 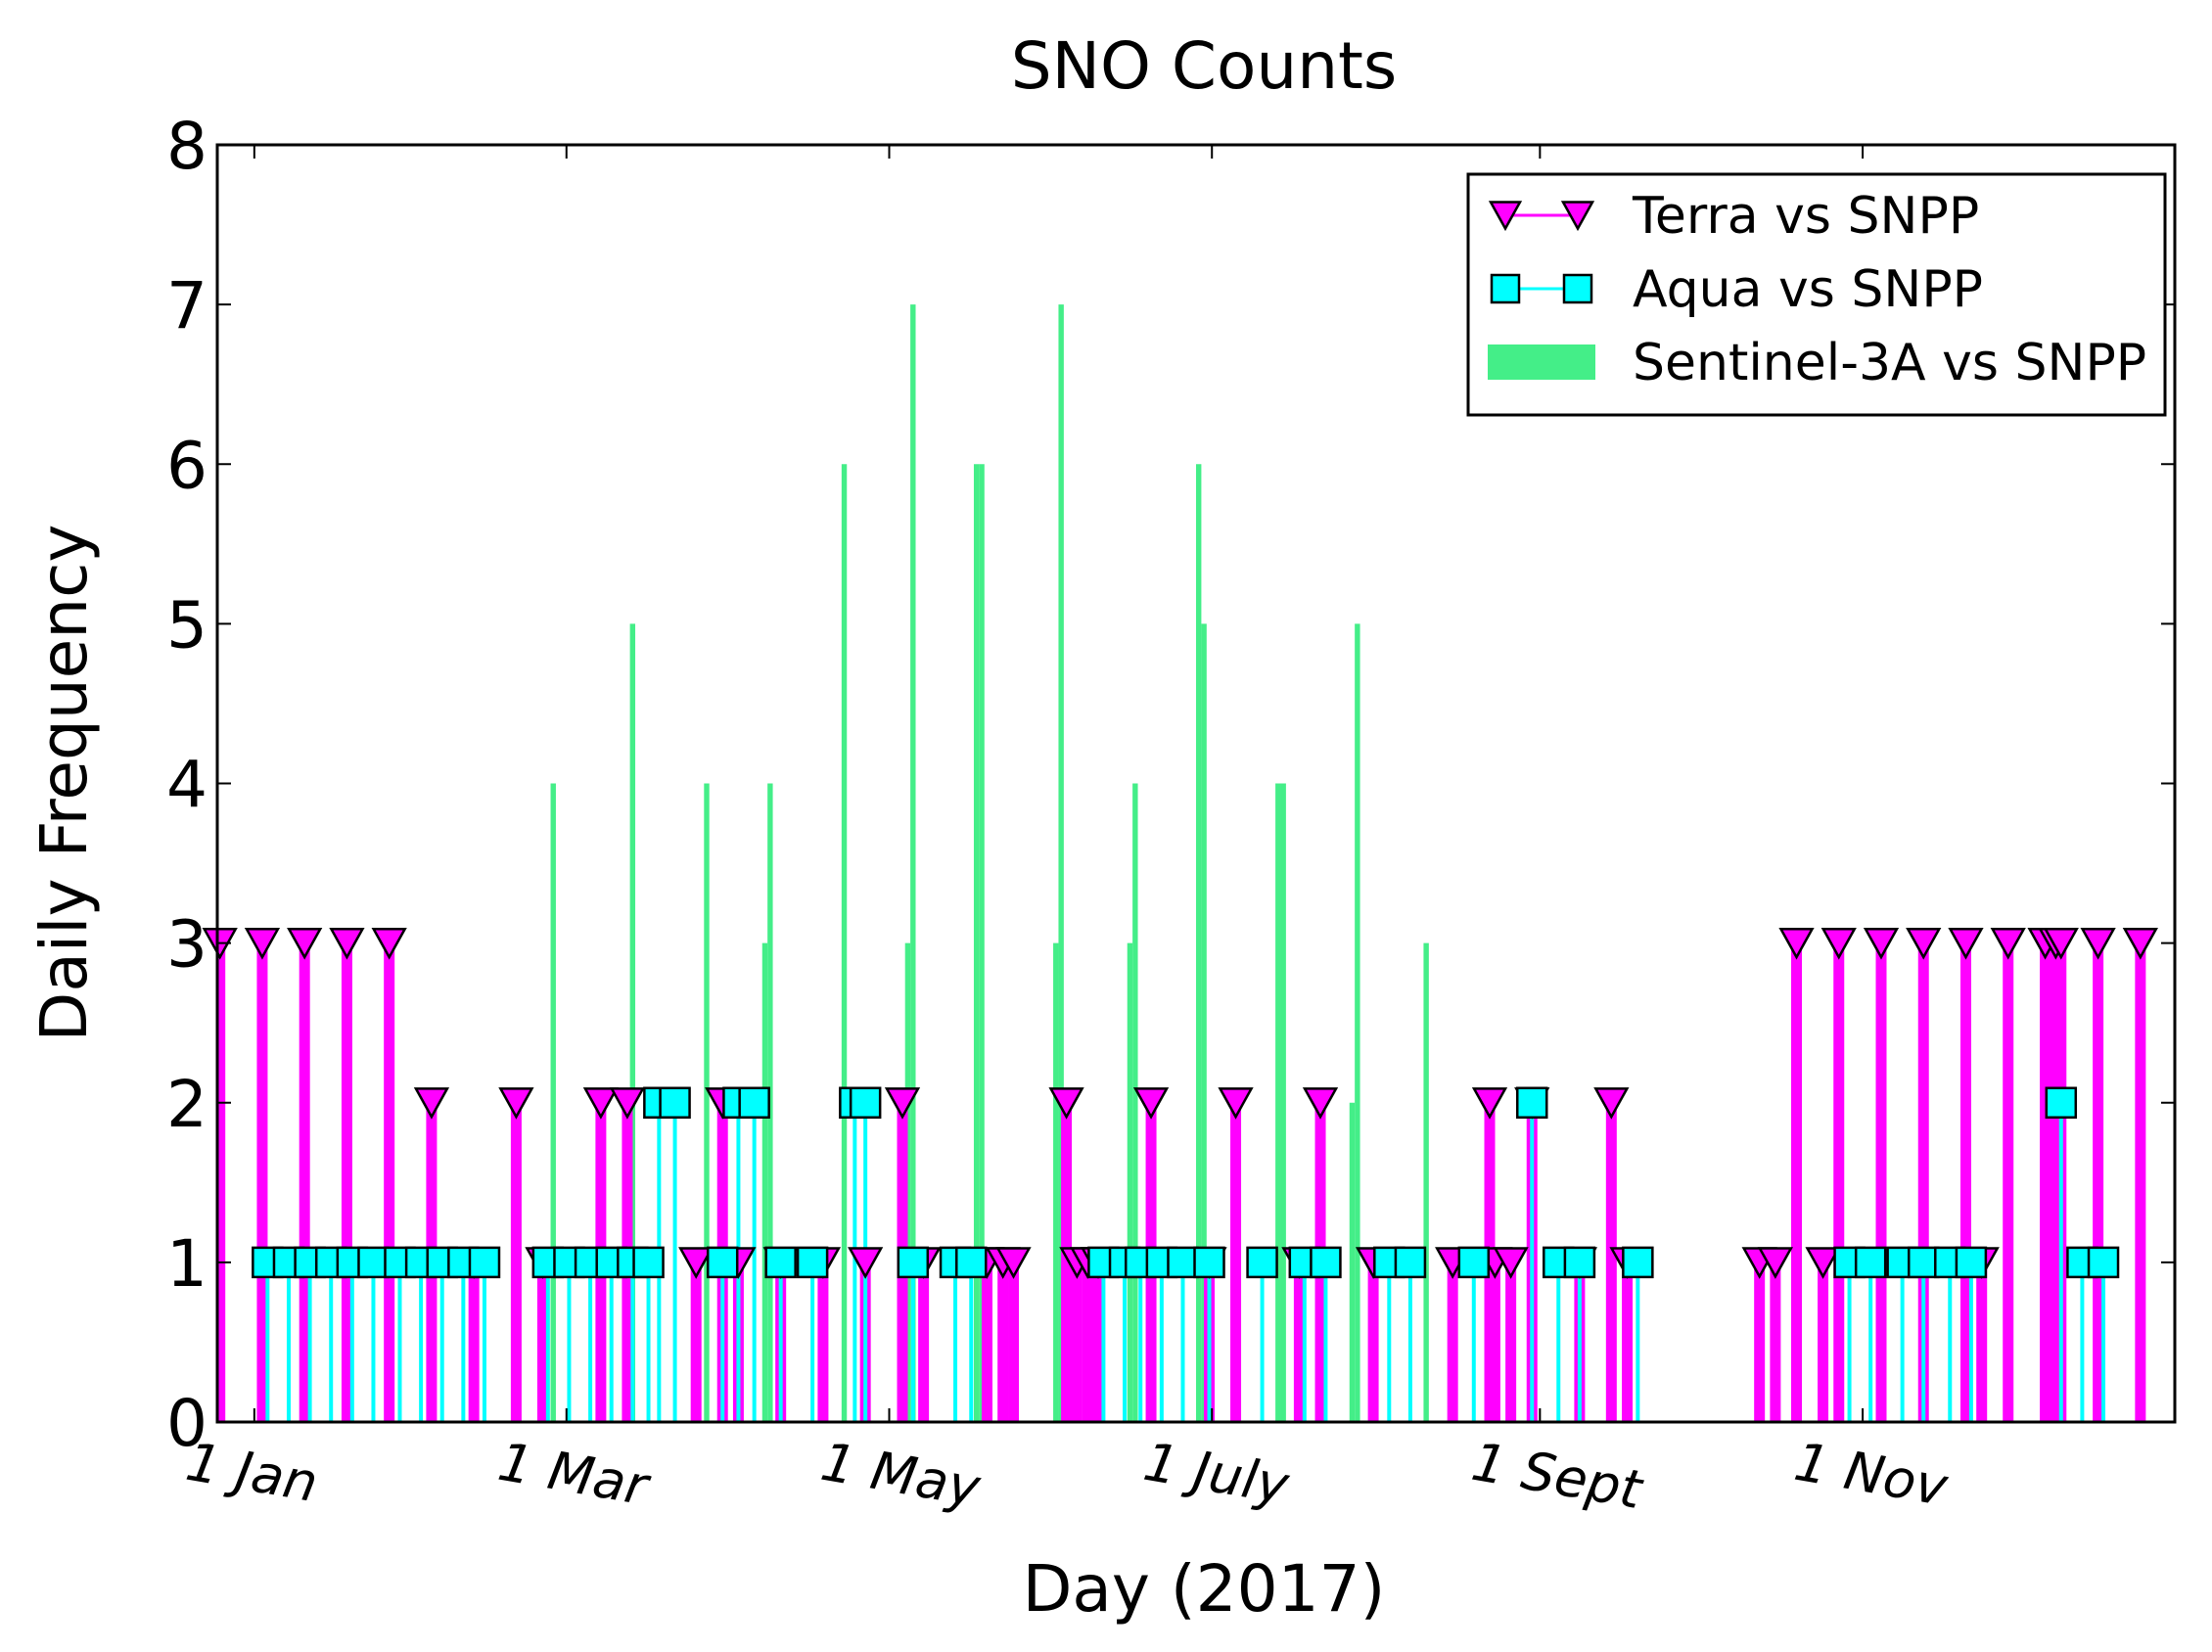 I want to click on y-tick-label: 3, so click(x=186, y=945).